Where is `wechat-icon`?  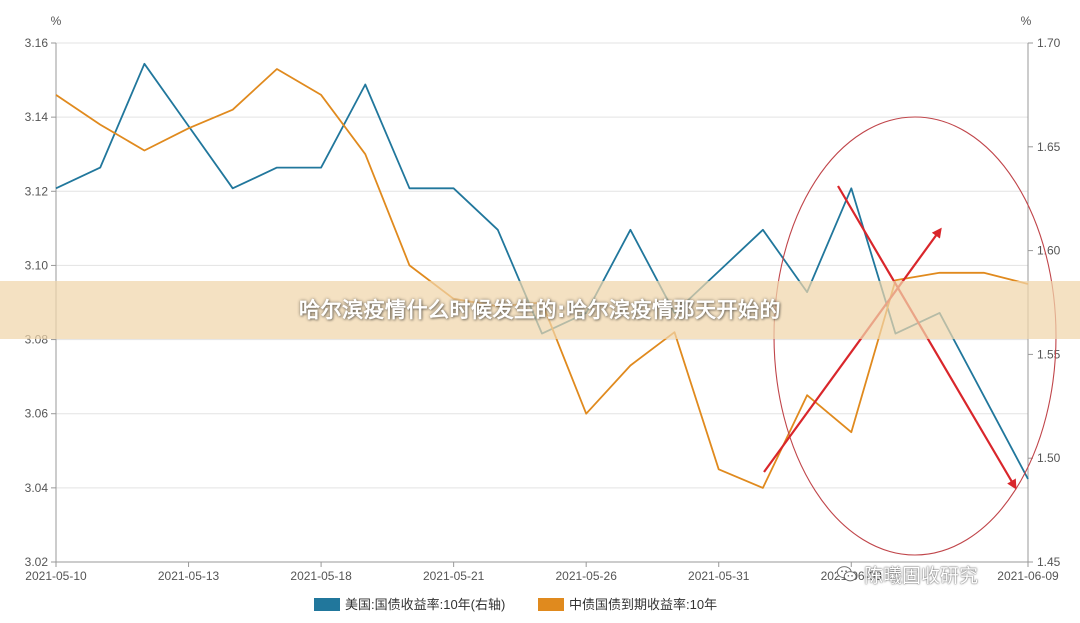
wechat-icon is located at coordinates (846, 574).